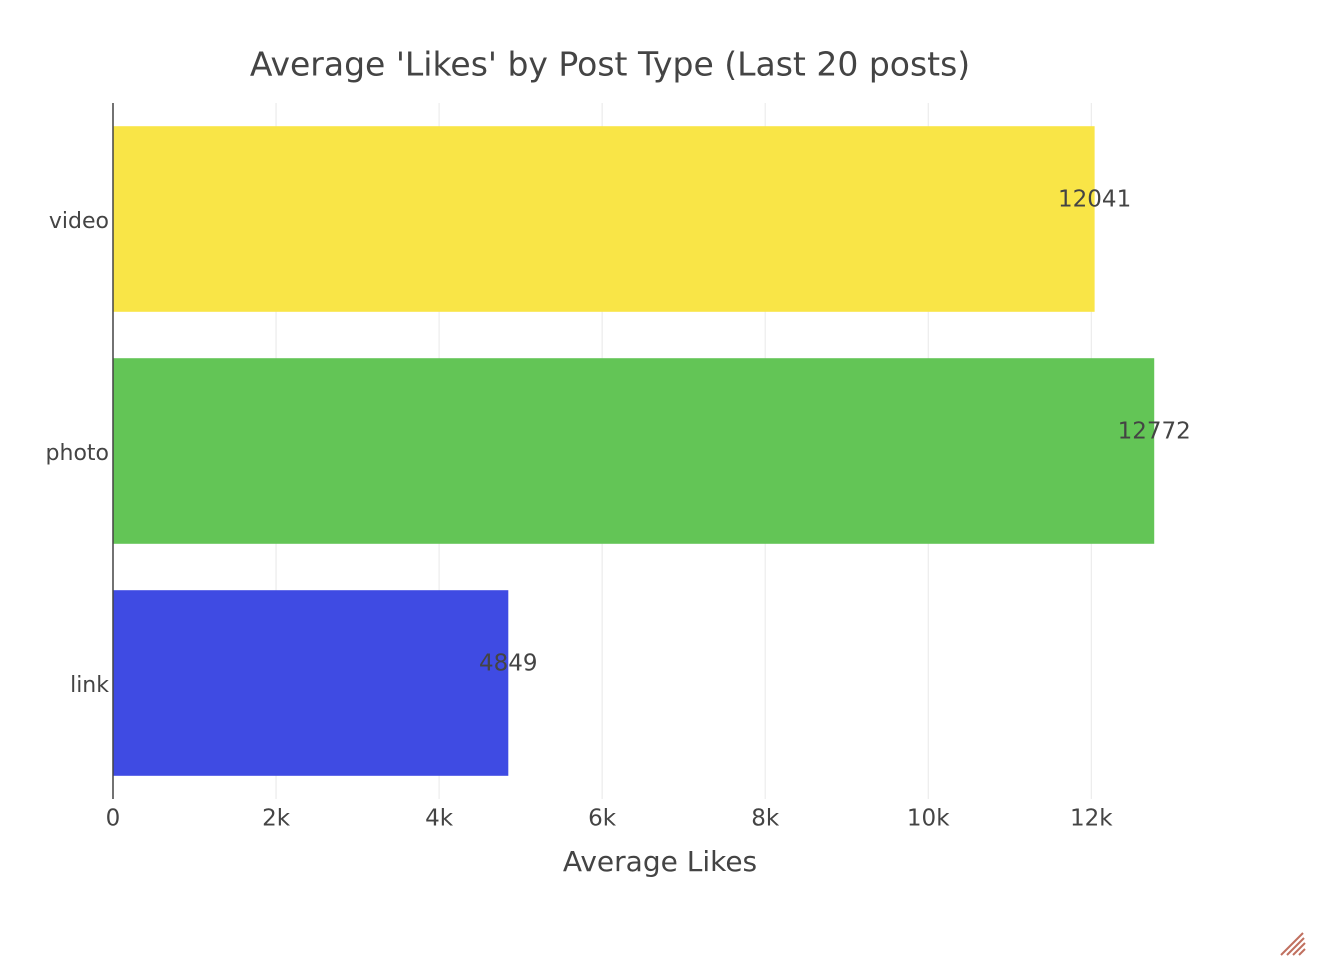 The width and height of the screenshot is (1325, 977). I want to click on x-tick-label: 4k, so click(439, 819).